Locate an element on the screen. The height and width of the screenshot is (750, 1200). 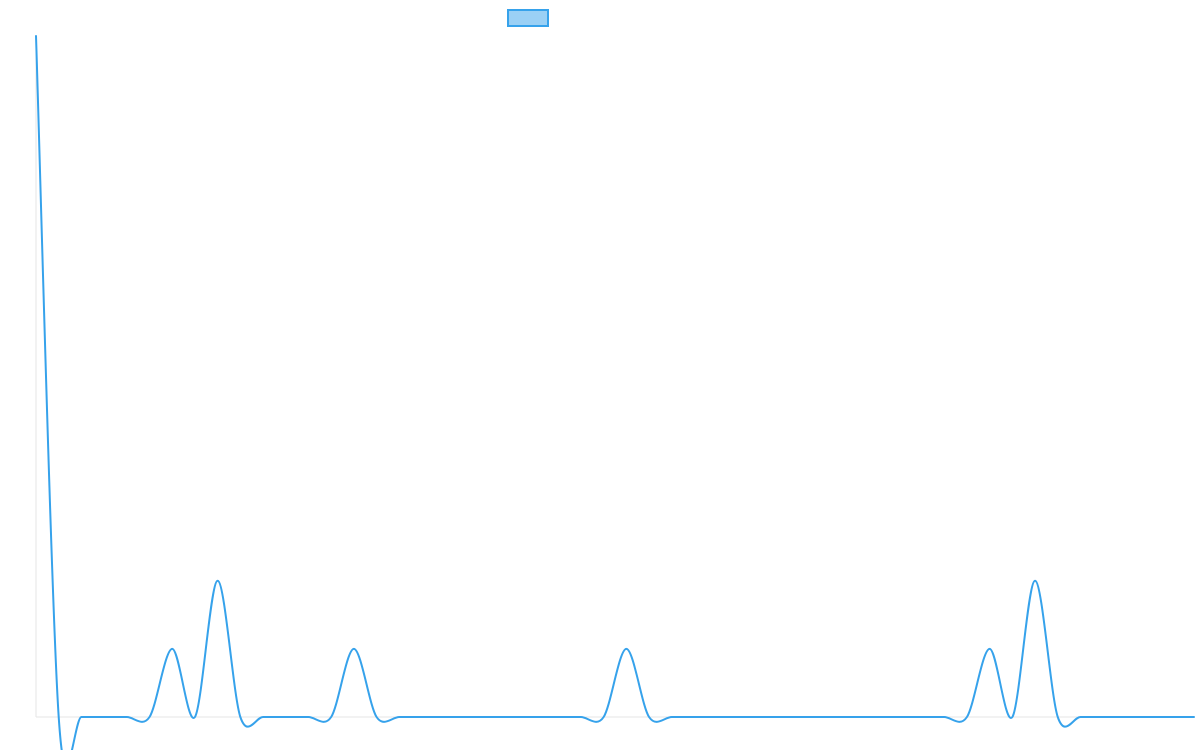
legend-swatch is located at coordinates (528, 18).